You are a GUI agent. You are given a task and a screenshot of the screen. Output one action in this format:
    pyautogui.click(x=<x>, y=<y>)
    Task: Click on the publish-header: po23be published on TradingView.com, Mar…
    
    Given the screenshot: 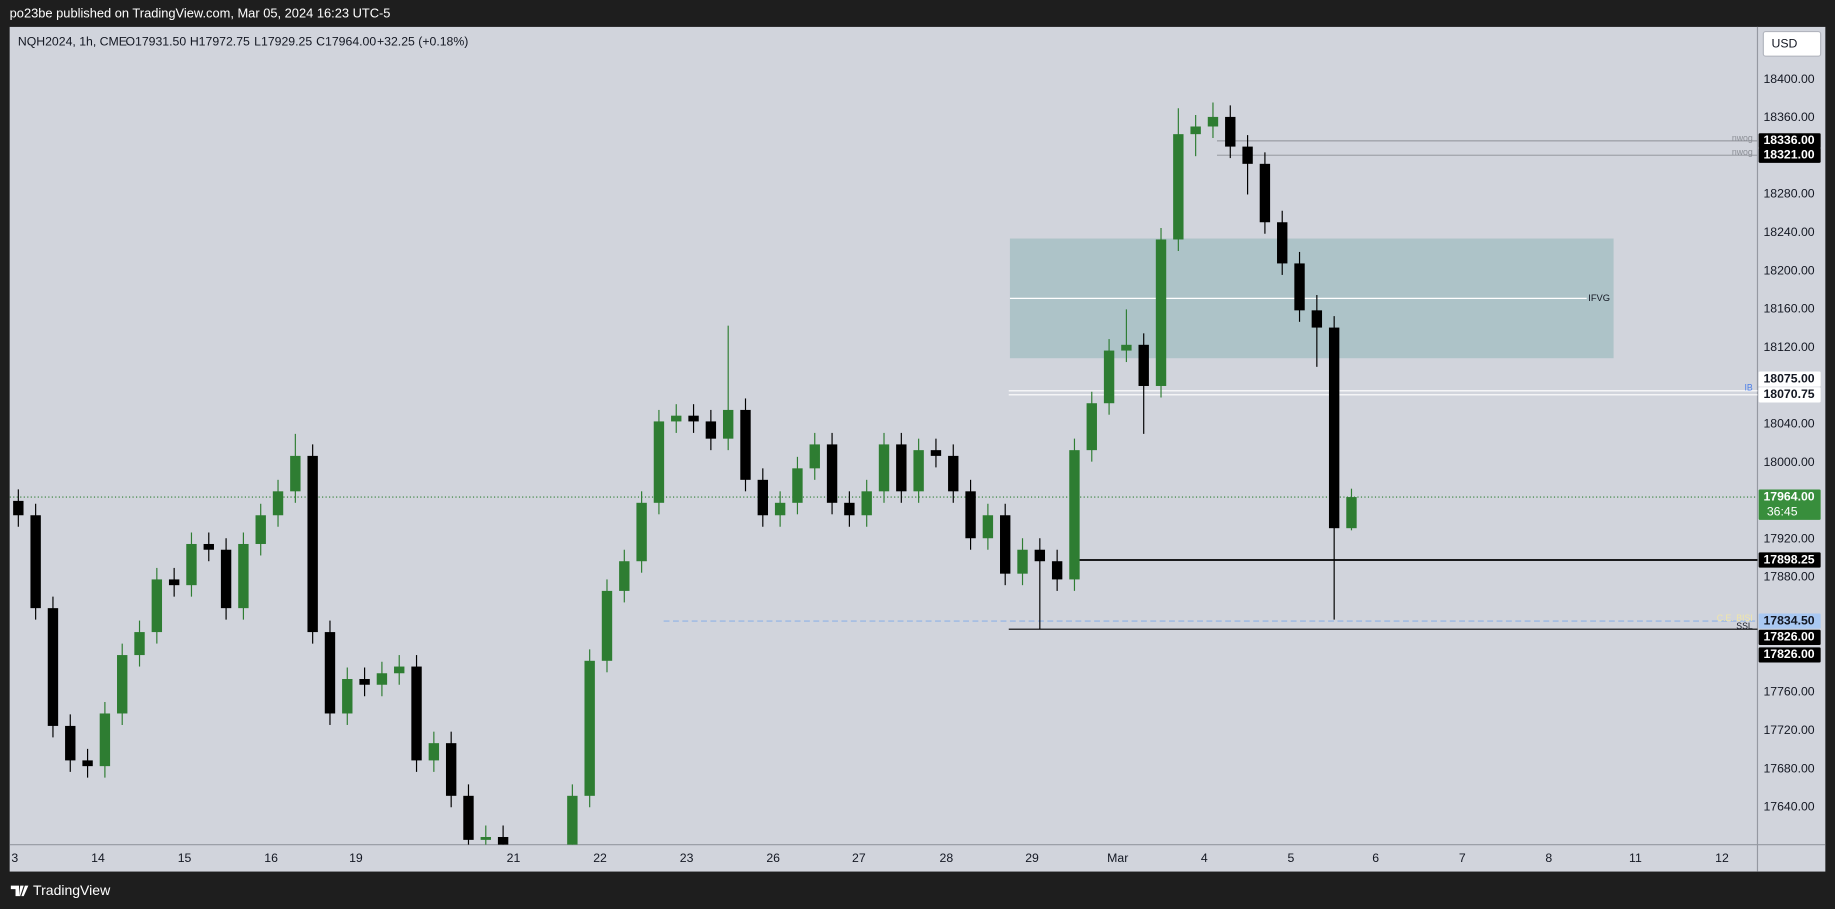 What is the action you would take?
    pyautogui.click(x=200, y=12)
    